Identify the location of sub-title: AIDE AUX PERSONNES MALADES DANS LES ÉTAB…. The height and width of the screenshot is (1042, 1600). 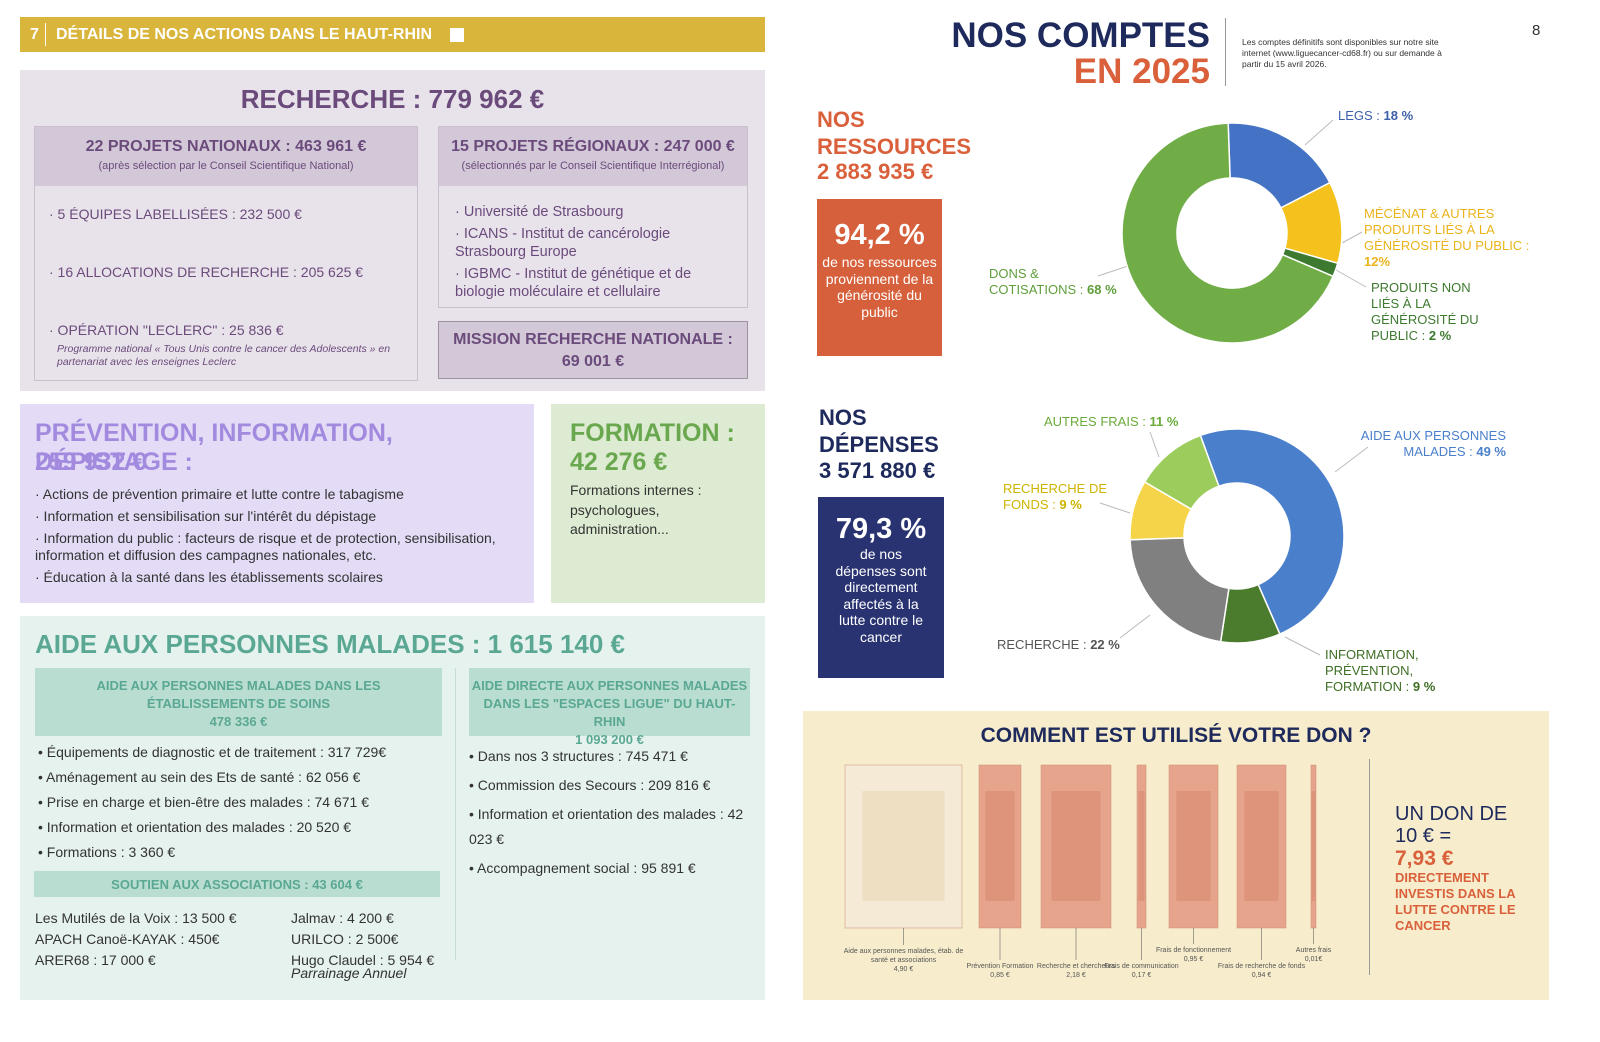
(238, 694).